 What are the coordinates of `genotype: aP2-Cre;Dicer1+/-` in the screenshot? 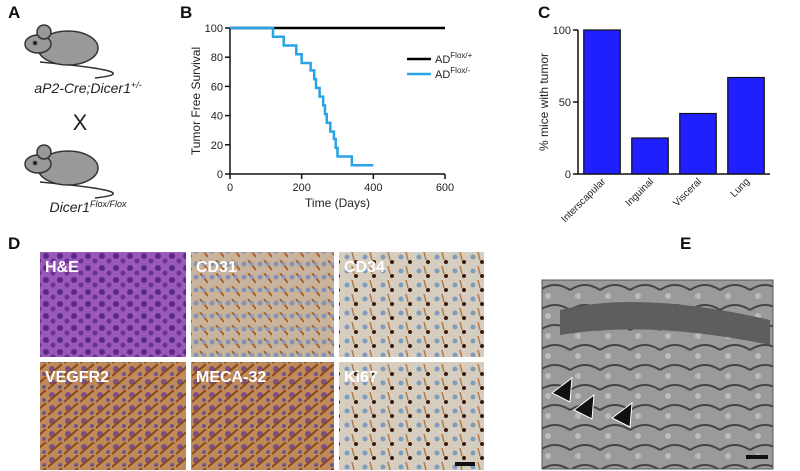 It's located at (87, 88).